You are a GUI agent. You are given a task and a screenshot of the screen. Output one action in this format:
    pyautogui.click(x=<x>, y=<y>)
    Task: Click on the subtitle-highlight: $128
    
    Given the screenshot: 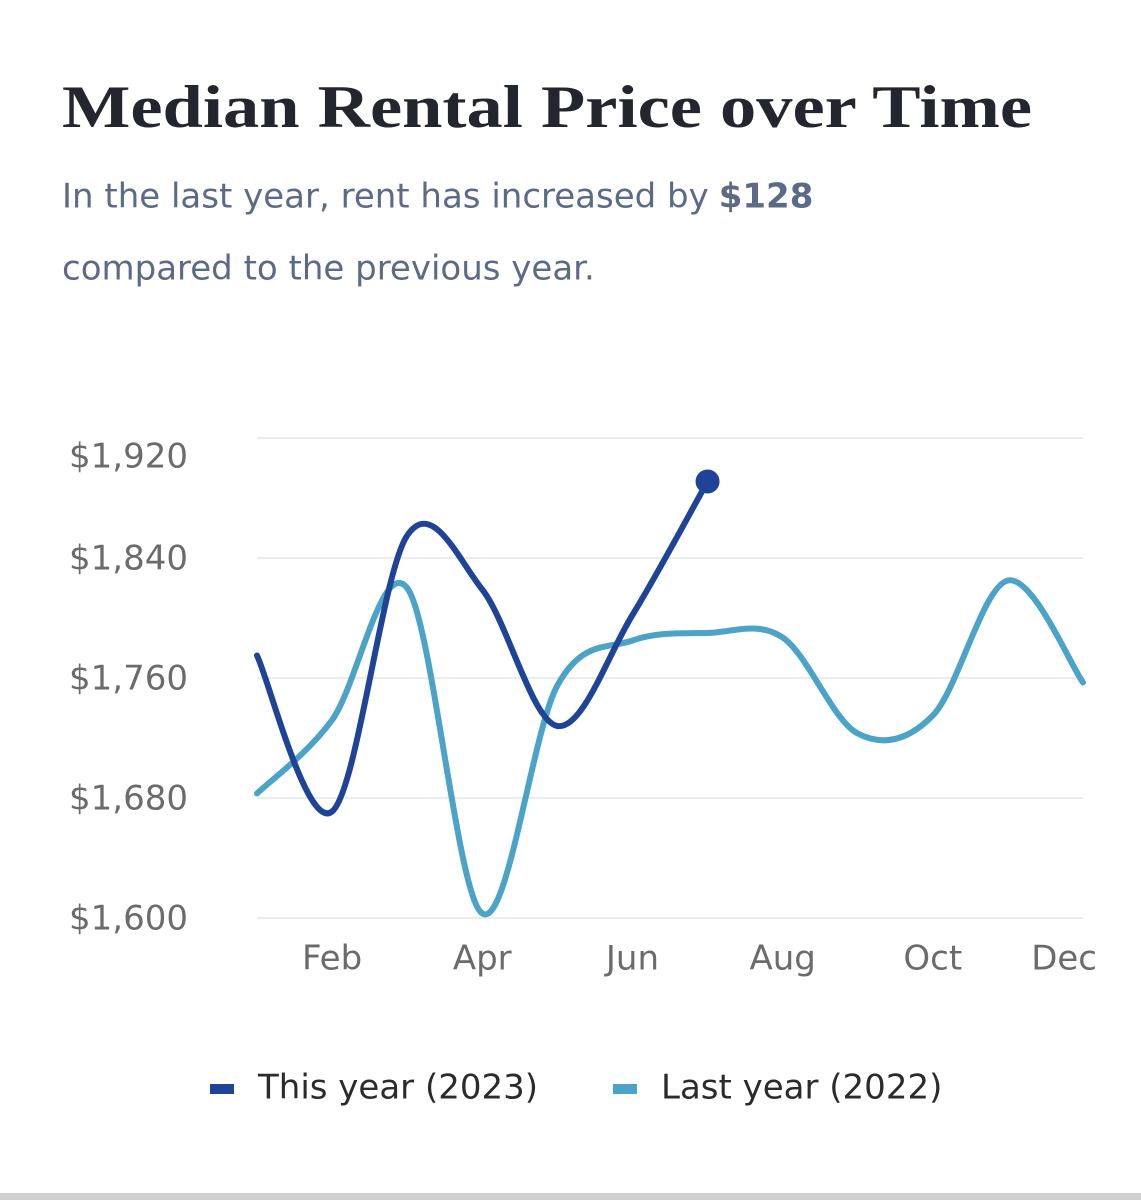 What is the action you would take?
    pyautogui.click(x=766, y=197)
    